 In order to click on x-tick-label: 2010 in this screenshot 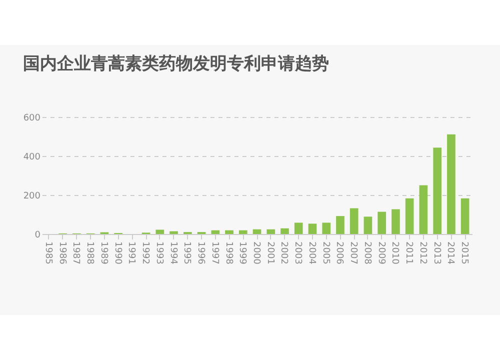, I will do `click(395, 253)`.